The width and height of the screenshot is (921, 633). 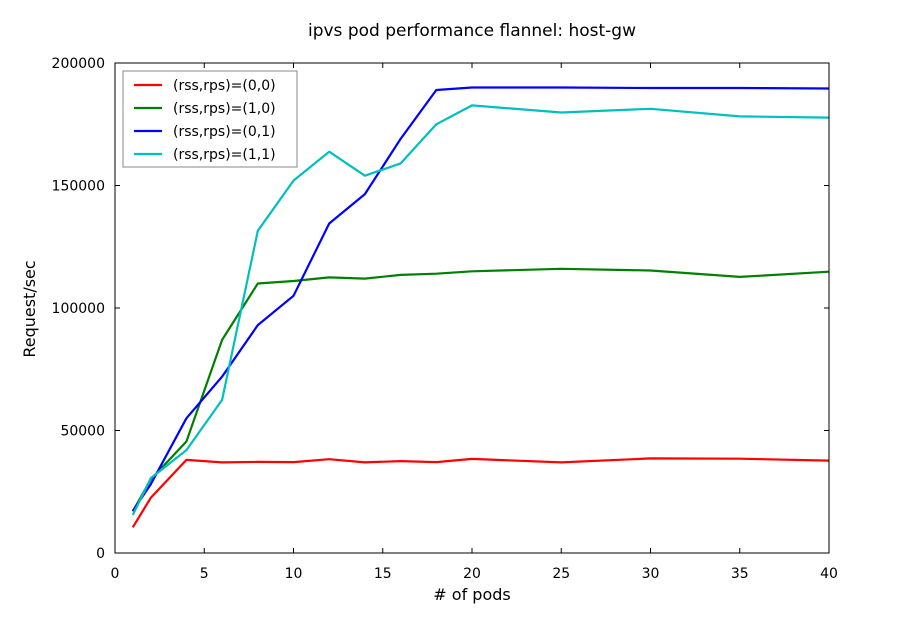 I want to click on legend-box, so click(x=210, y=119).